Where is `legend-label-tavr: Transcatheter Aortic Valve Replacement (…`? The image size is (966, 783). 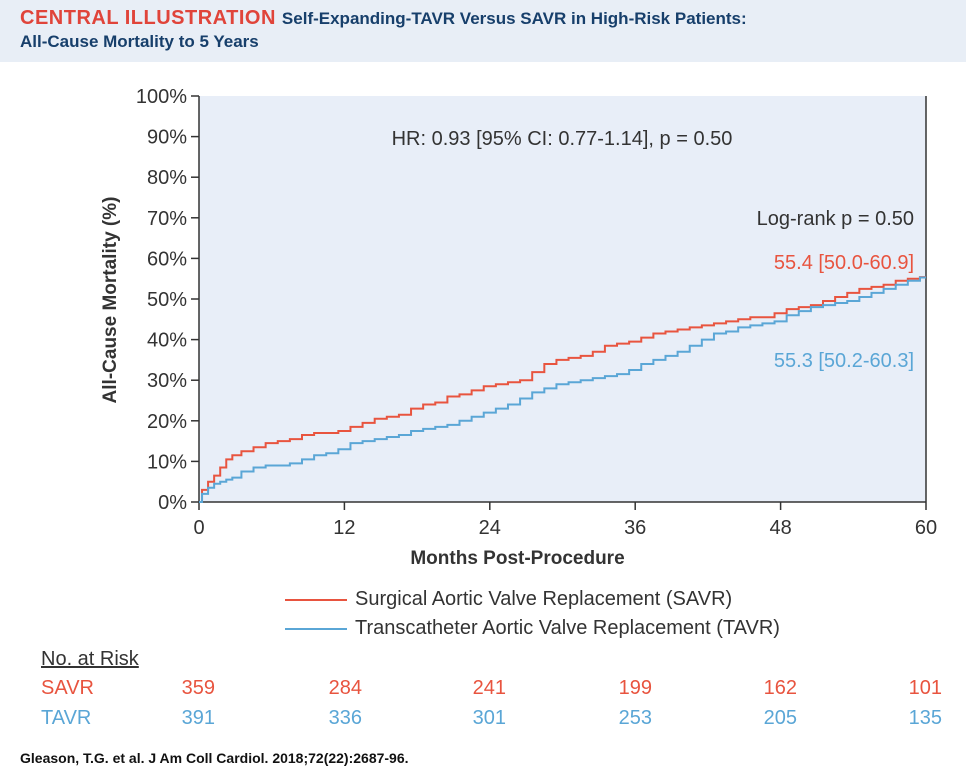 legend-label-tavr: Transcatheter Aortic Valve Replacement (… is located at coordinates (567, 628).